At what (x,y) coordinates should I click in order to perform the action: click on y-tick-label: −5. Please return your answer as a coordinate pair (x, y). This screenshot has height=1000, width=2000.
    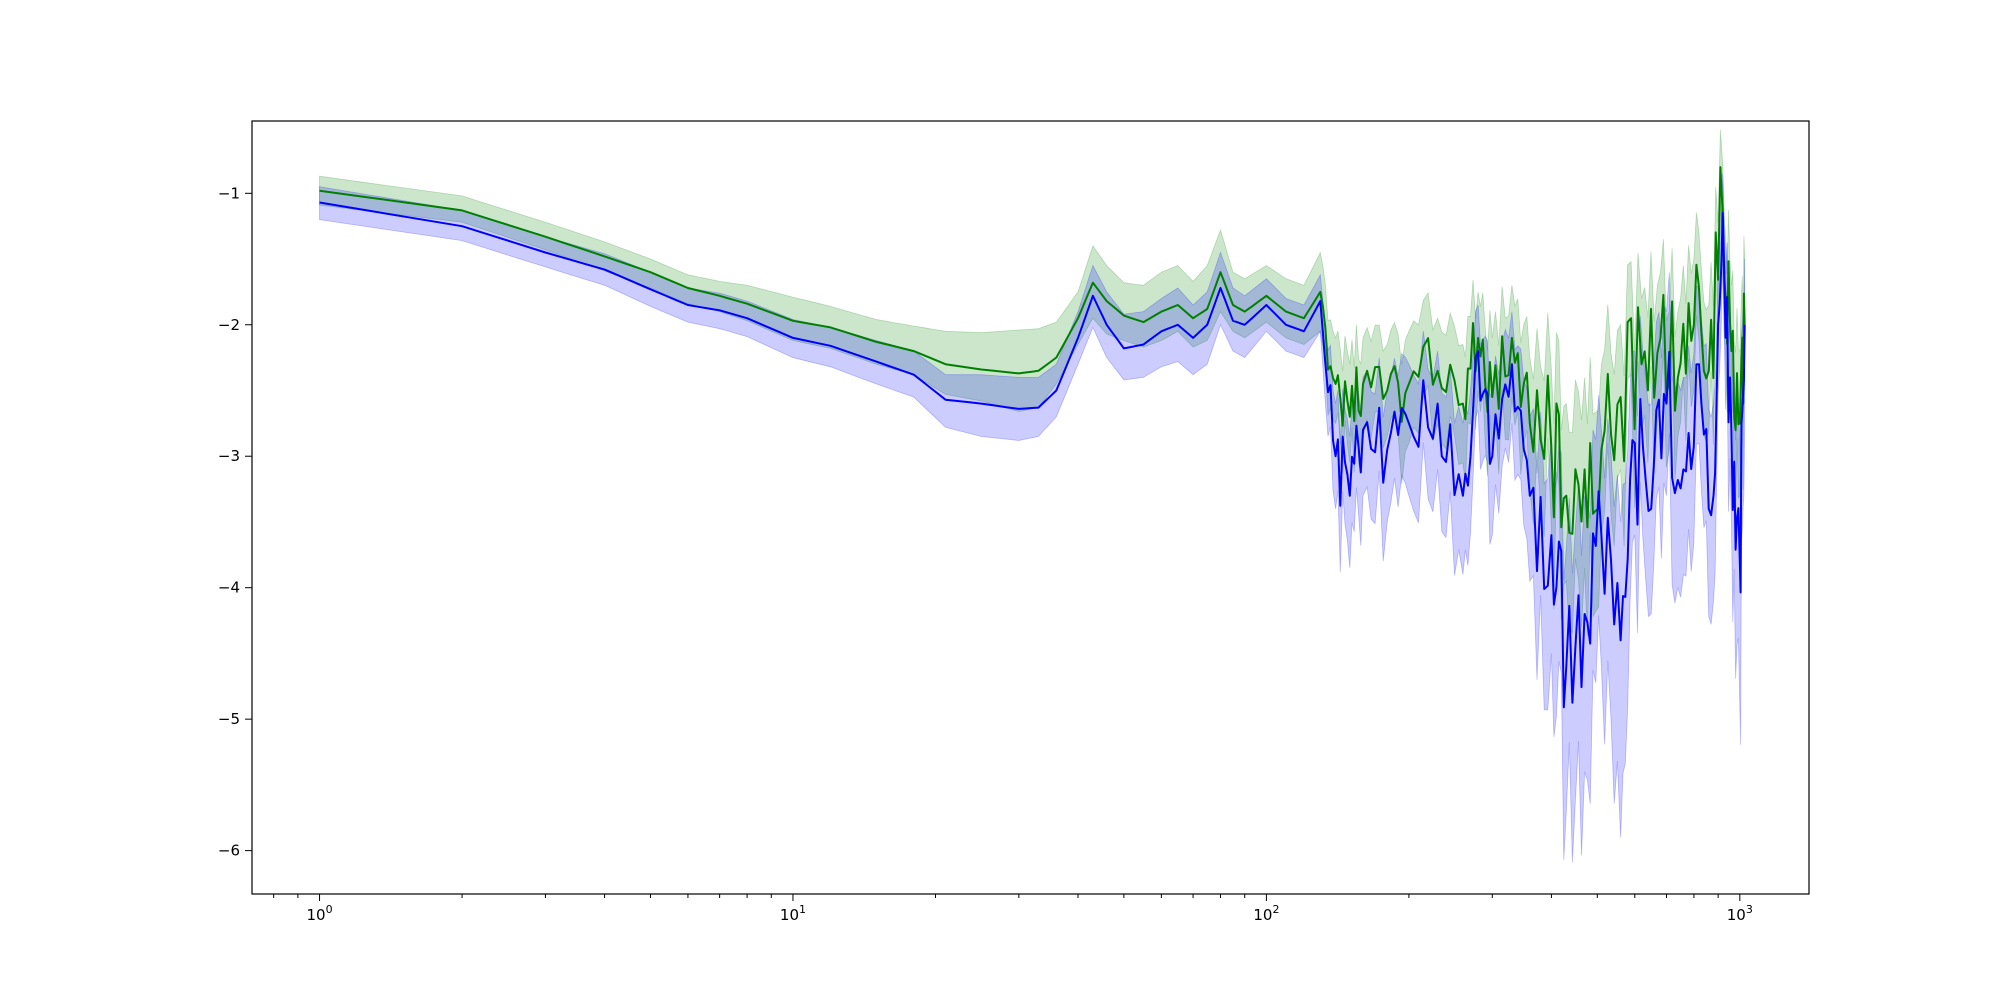
    Looking at the image, I should click on (229, 719).